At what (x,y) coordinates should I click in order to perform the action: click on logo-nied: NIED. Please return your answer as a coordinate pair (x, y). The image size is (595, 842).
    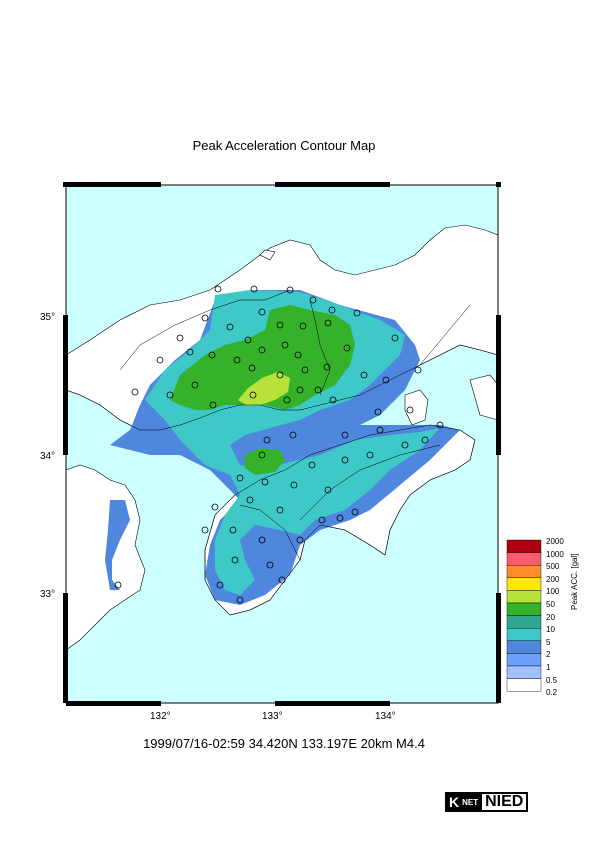
    Looking at the image, I should click on (504, 802).